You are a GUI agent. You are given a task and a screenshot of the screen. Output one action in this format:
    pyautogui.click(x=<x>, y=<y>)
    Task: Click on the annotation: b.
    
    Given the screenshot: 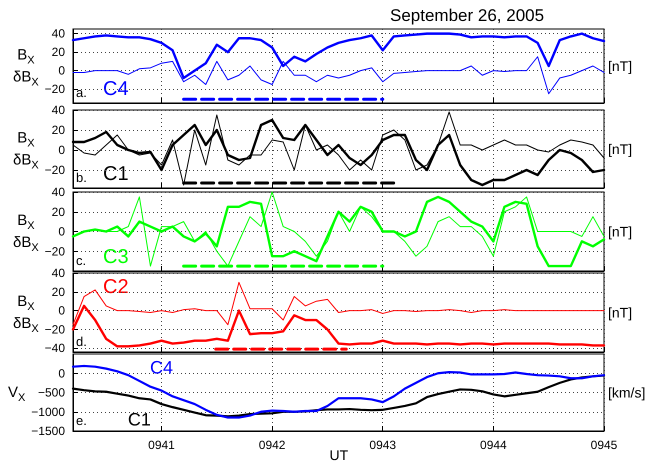 What is the action you would take?
    pyautogui.click(x=81, y=177)
    